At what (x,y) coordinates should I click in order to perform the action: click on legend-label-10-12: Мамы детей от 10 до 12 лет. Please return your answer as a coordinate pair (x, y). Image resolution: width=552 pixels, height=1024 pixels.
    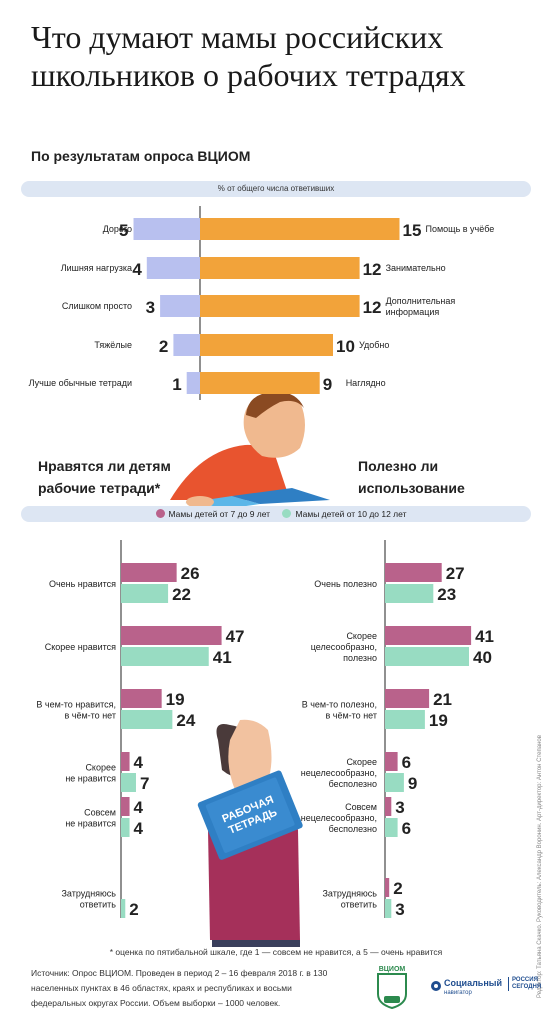
    Looking at the image, I should click on (351, 514).